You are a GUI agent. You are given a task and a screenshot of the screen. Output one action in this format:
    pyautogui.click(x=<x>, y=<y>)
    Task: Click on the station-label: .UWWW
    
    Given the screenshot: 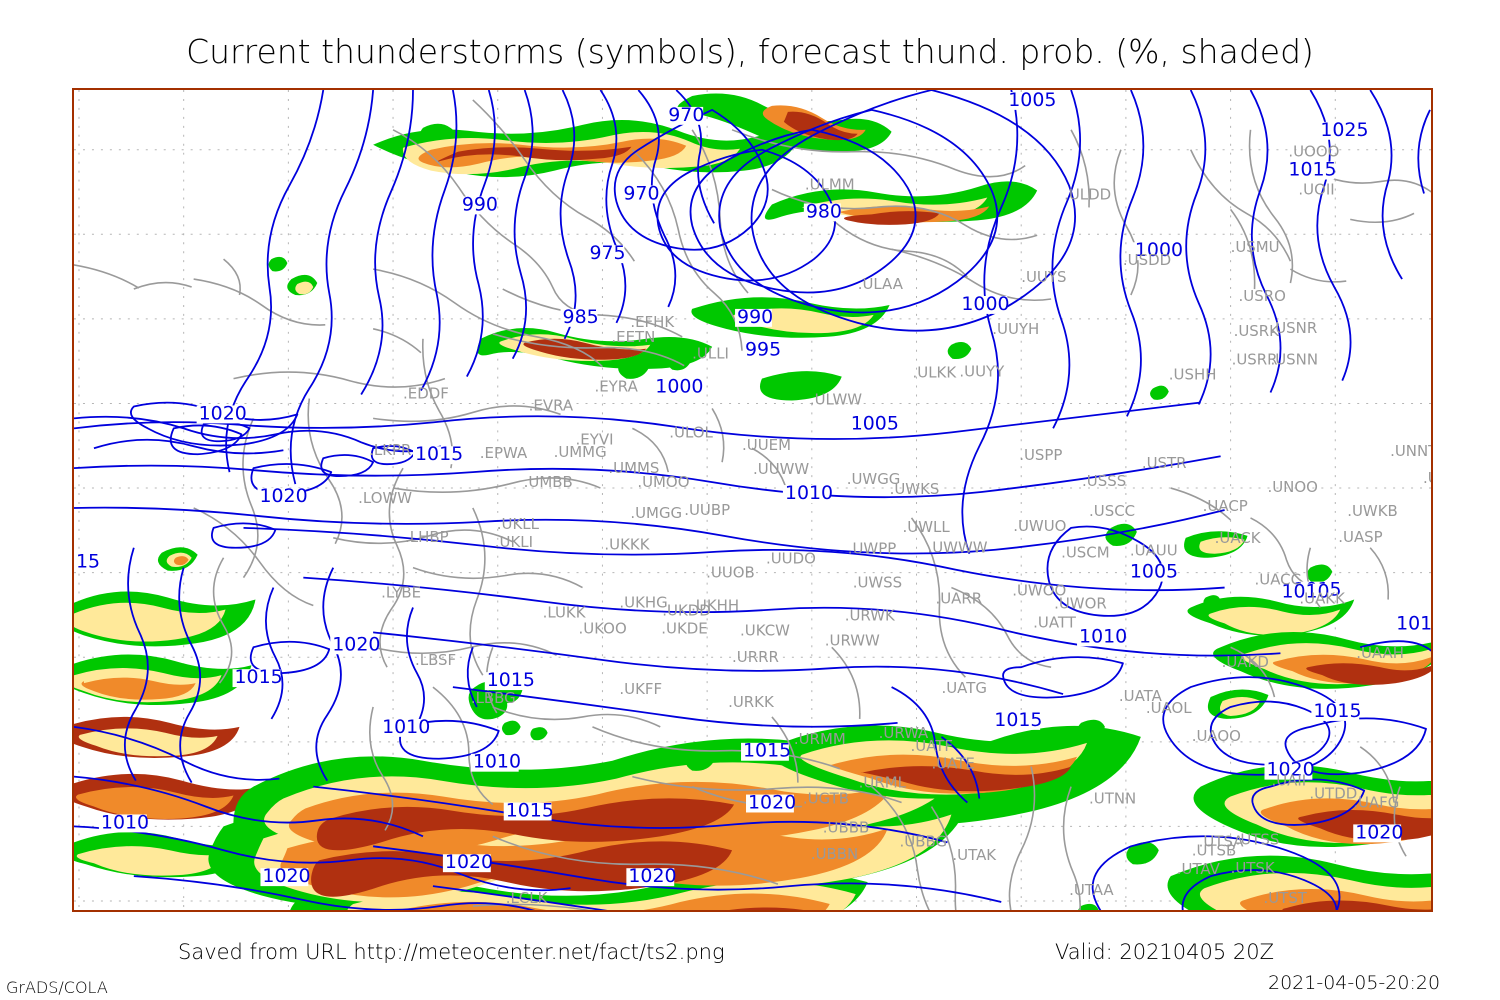 What is the action you would take?
    pyautogui.click(x=957, y=548)
    